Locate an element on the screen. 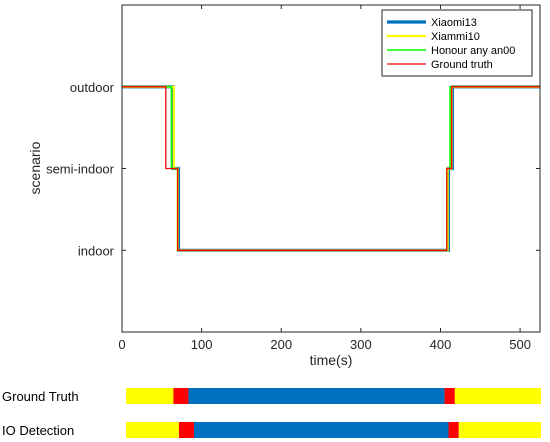  y-tick-label: indoor is located at coordinates (96, 250).